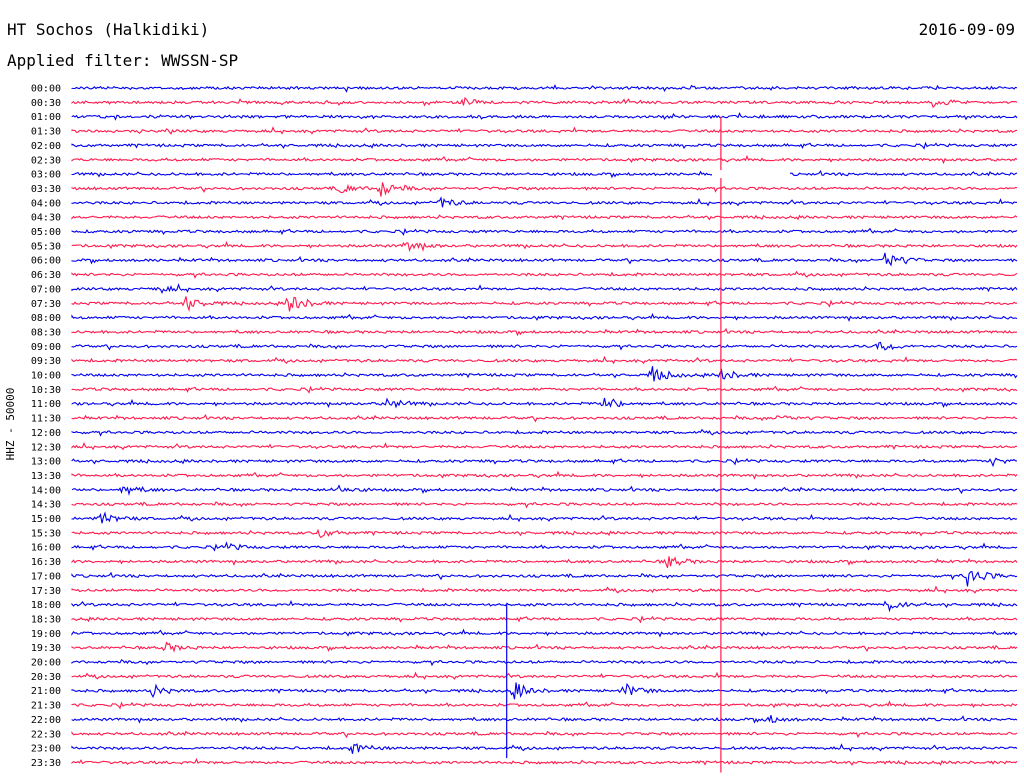 Image resolution: width=1024 pixels, height=780 pixels. What do you see at coordinates (46, 332) in the screenshot?
I see `row-time-label: 08:30` at bounding box center [46, 332].